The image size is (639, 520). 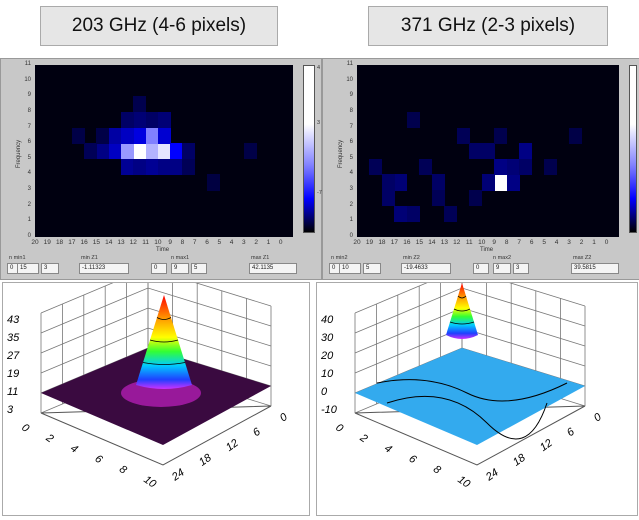 I want to click on x-tick-label: 13, so click(x=444, y=242).